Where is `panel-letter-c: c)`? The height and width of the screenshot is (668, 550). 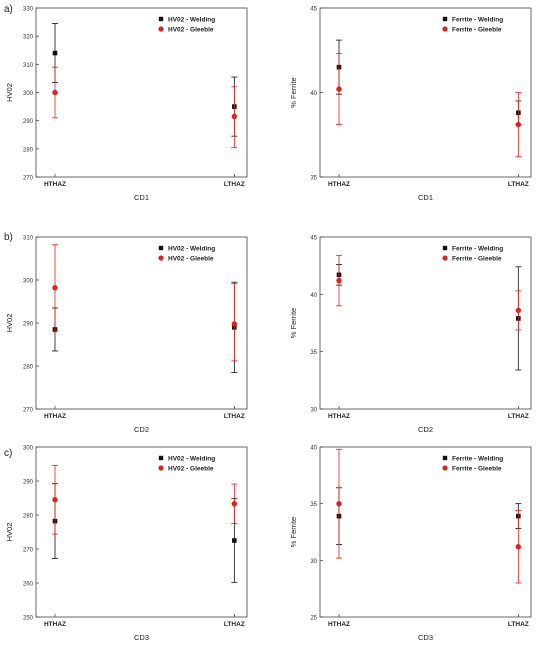
panel-letter-c: c) is located at coordinates (8, 453).